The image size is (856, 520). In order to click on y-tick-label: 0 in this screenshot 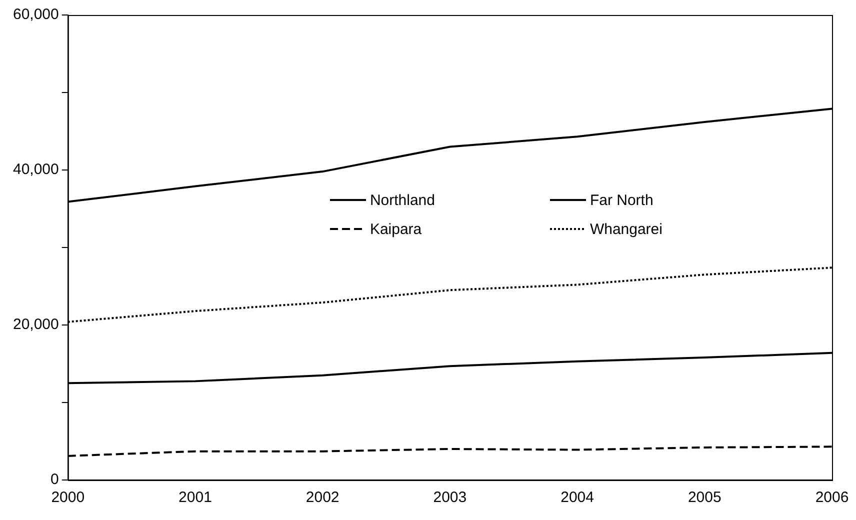, I will do `click(54, 479)`.